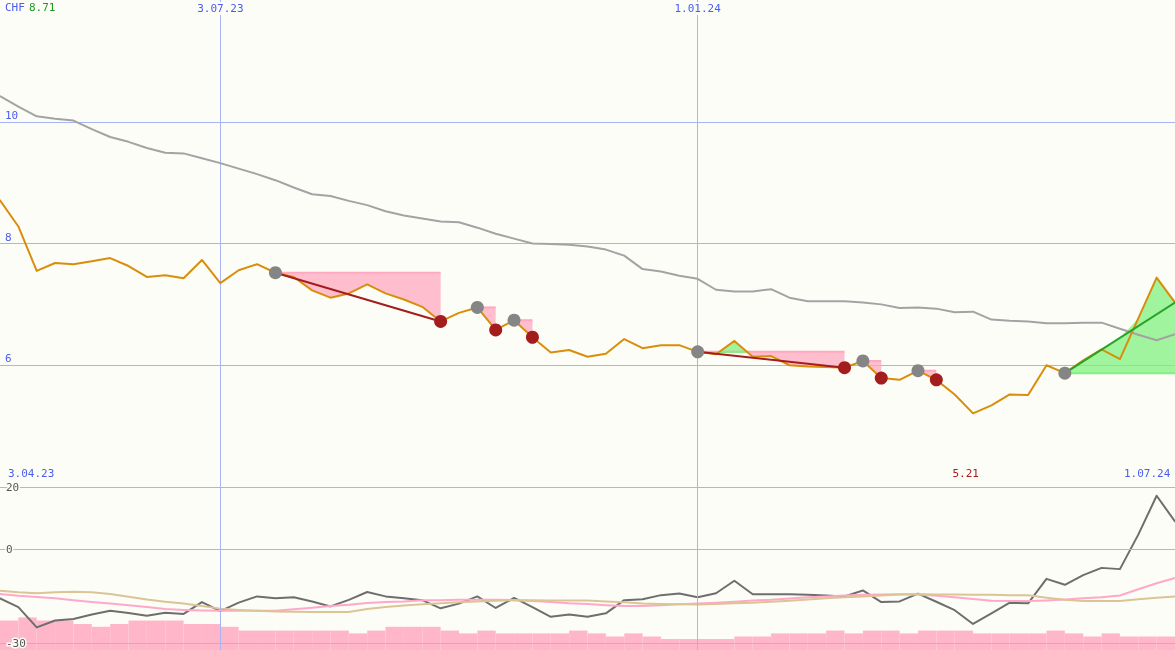  I want to click on annotation: 1.07.24, so click(1147, 473).